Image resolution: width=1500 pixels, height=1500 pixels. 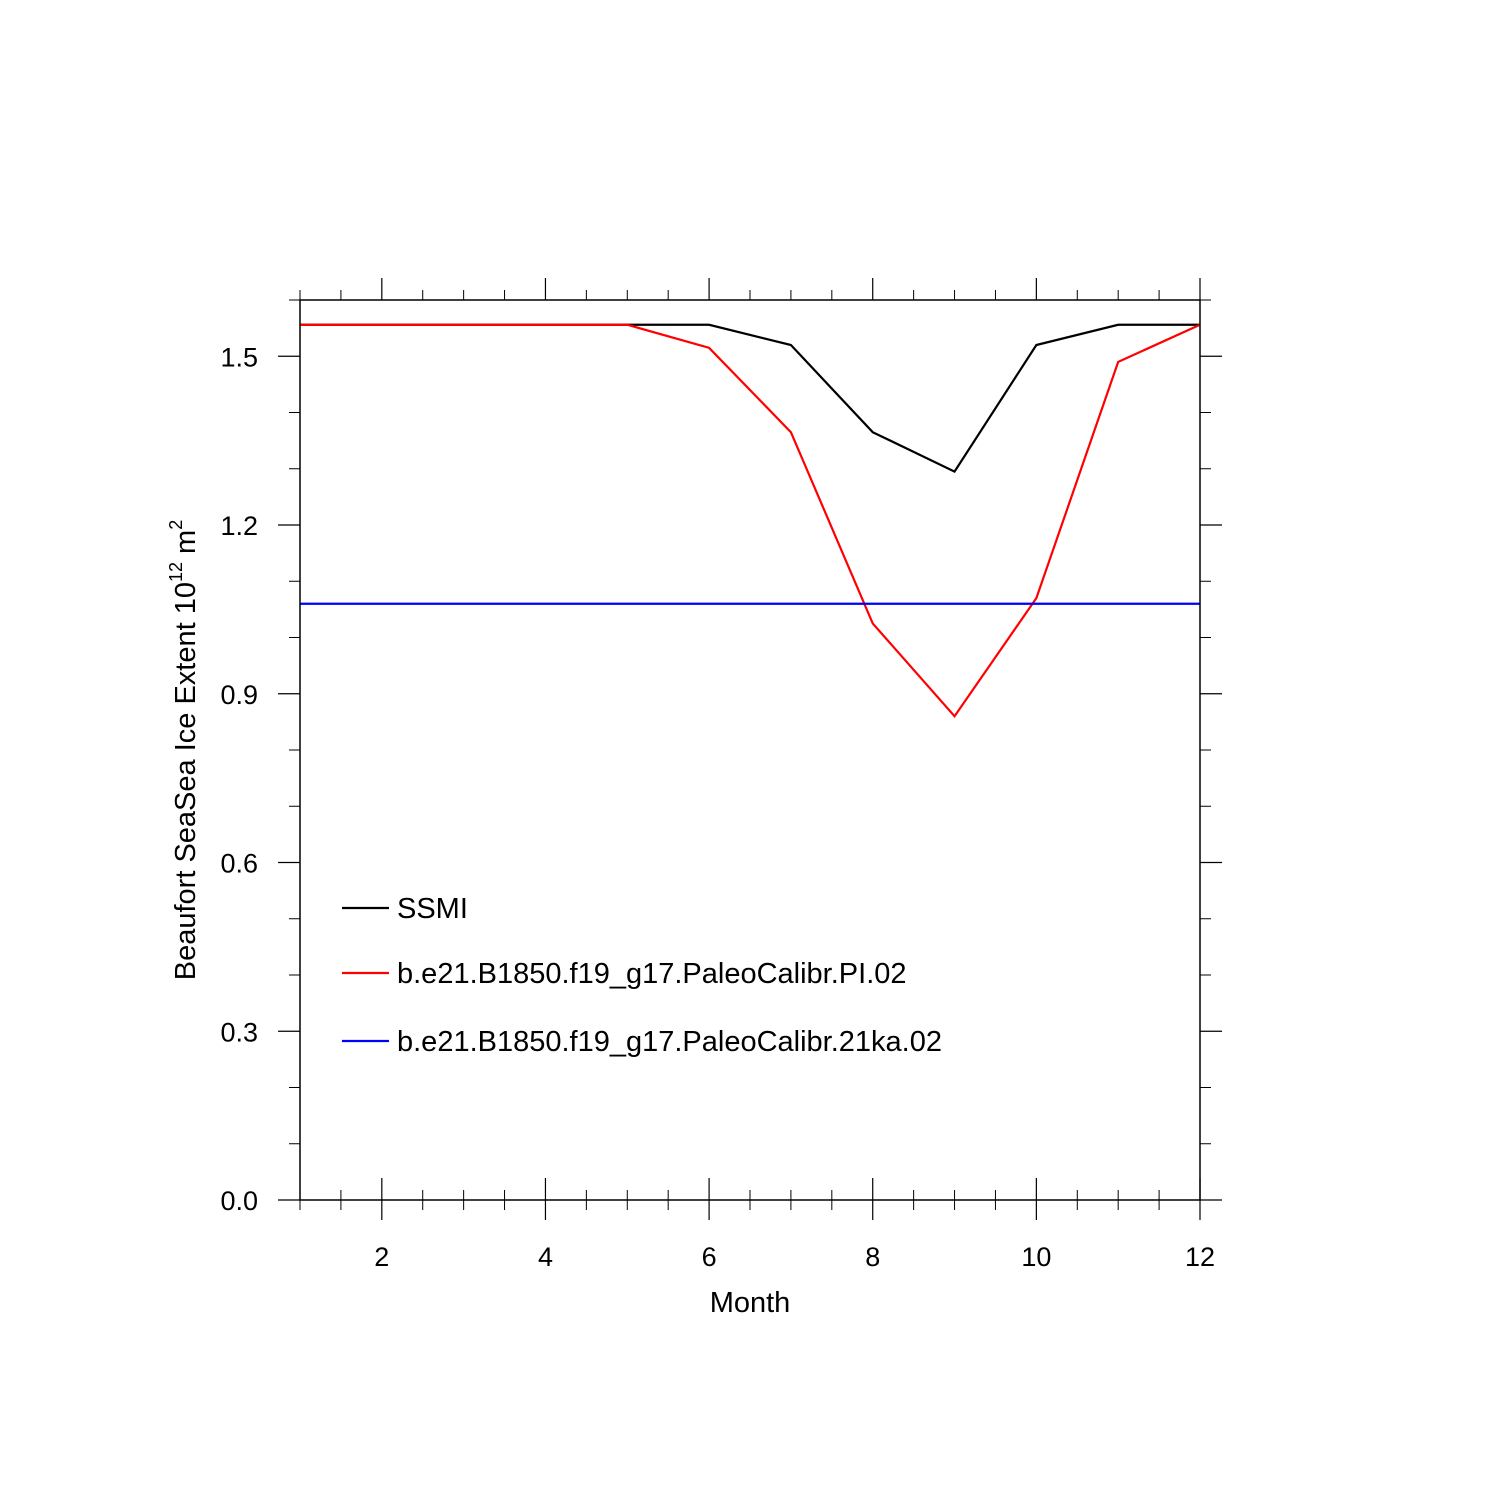 What do you see at coordinates (239, 357) in the screenshot?
I see `y-tick-label: 1.5` at bounding box center [239, 357].